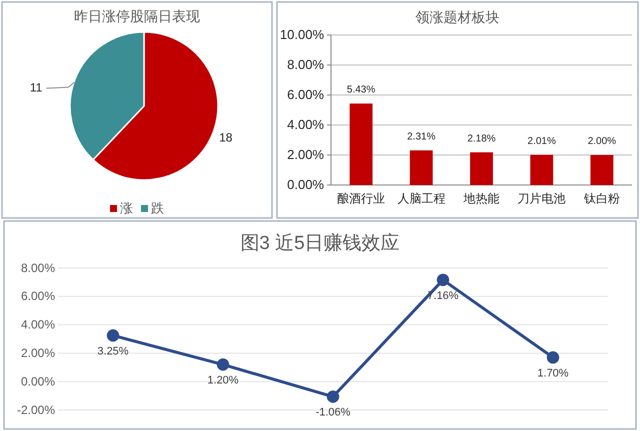 The height and width of the screenshot is (431, 640). What do you see at coordinates (333, 412) in the screenshot?
I see `data-label: -1.06%` at bounding box center [333, 412].